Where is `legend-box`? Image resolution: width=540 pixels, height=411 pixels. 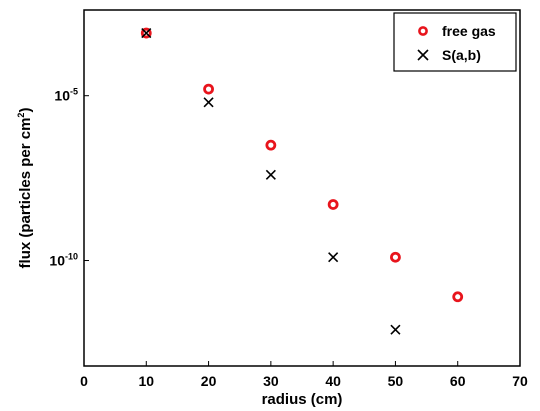
legend-box is located at coordinates (455, 42).